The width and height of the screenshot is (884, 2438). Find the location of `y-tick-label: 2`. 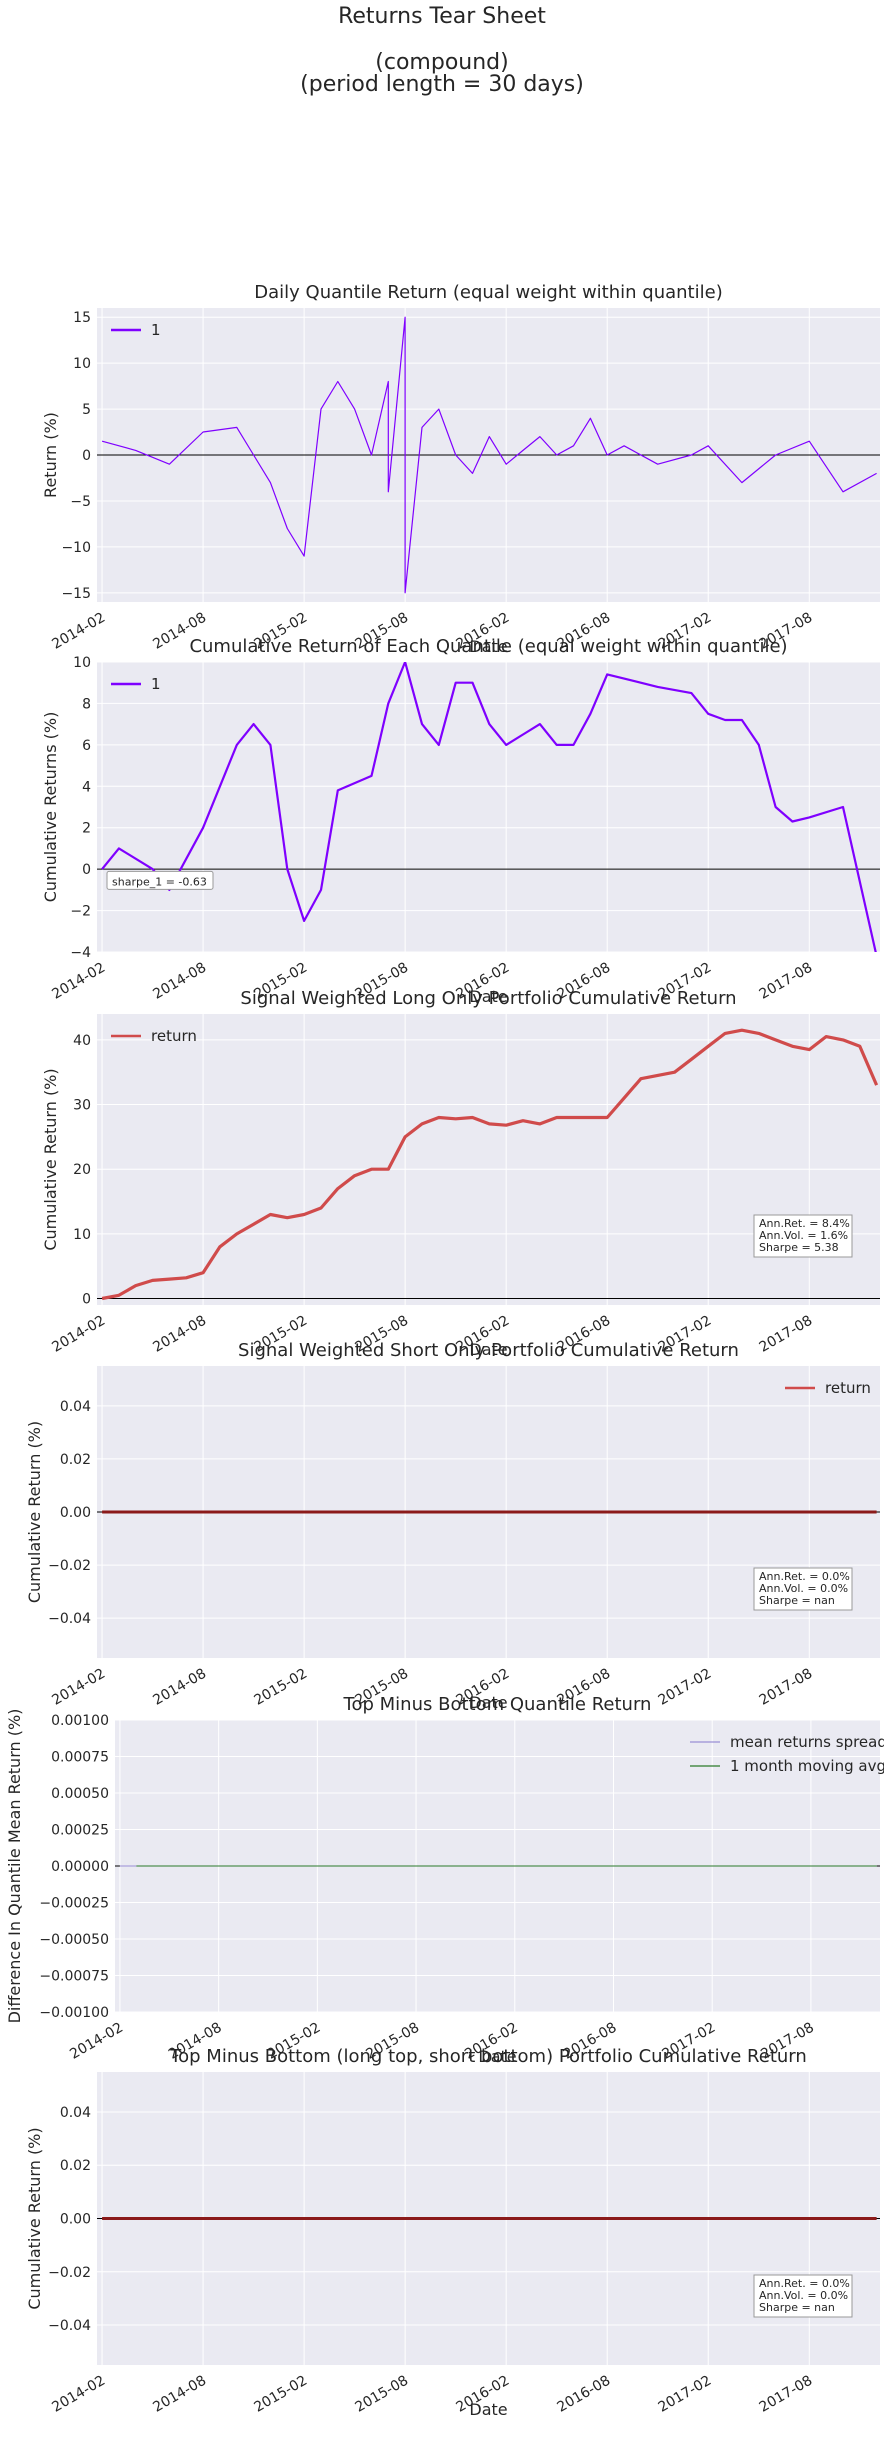

y-tick-label: 2 is located at coordinates (86, 829).